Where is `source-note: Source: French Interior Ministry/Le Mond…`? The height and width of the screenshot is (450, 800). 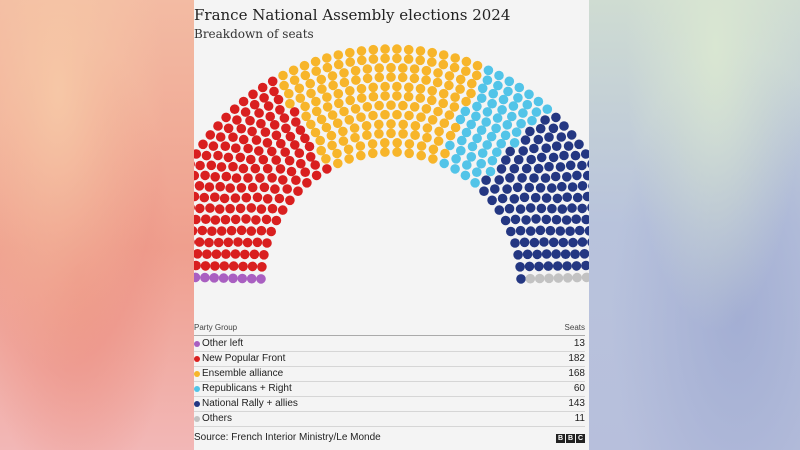 source-note: Source: French Interior Ministry/Le Mond… is located at coordinates (287, 437).